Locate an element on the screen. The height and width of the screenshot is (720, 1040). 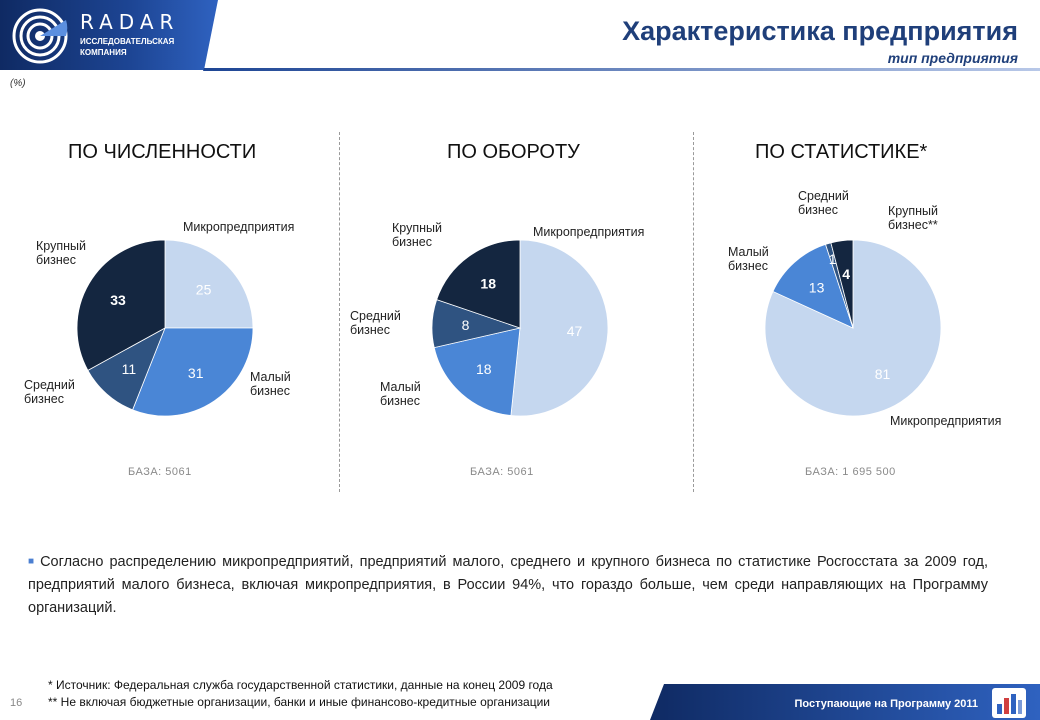
pie-value-label: 31 is located at coordinates (196, 373).